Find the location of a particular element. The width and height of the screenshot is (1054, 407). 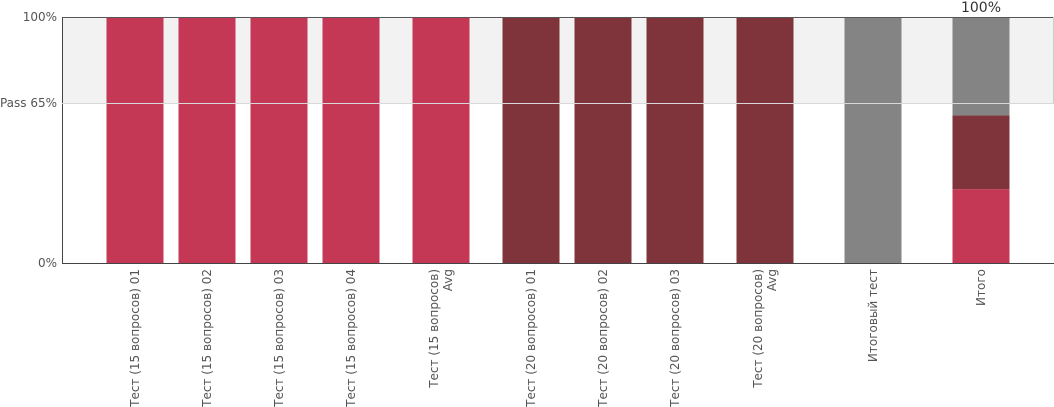

y-tick-label: Pass 65% is located at coordinates (28, 103).